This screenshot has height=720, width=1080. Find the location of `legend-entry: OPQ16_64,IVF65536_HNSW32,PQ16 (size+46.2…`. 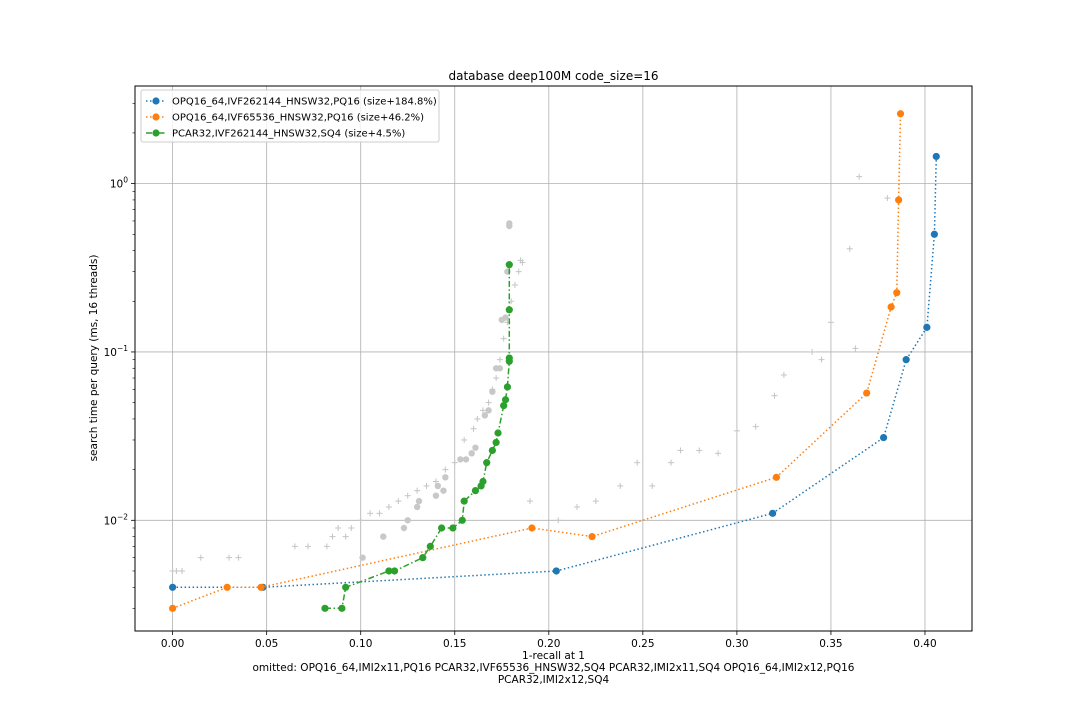

legend-entry: OPQ16_64,IVF65536_HNSW32,PQ16 (size+46.2… is located at coordinates (285, 118).